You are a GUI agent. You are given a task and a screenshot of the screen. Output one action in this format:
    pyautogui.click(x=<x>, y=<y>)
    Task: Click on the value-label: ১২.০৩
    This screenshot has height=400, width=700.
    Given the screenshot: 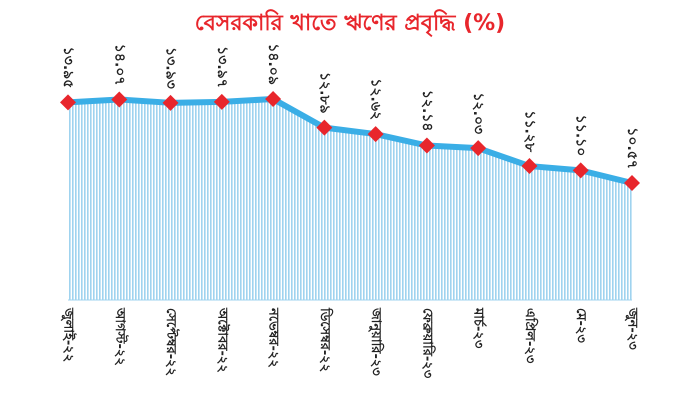 What is the action you would take?
    pyautogui.click(x=478, y=113)
    